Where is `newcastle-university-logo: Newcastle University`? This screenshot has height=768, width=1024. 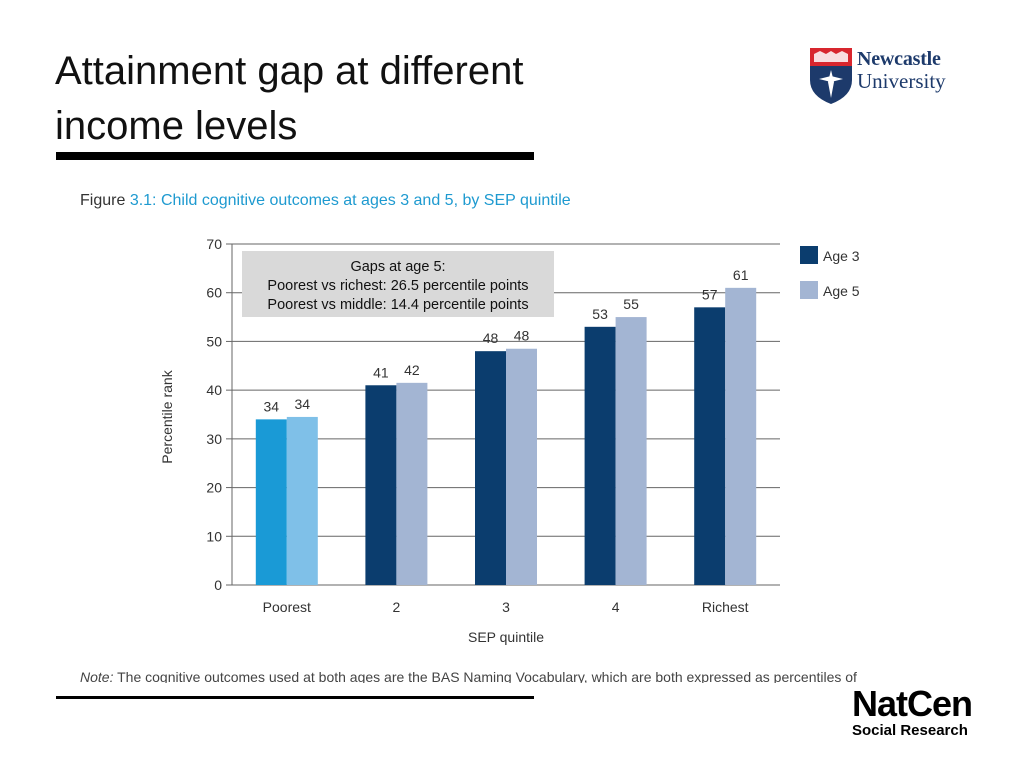 newcastle-university-logo: Newcastle University is located at coordinates (892, 77).